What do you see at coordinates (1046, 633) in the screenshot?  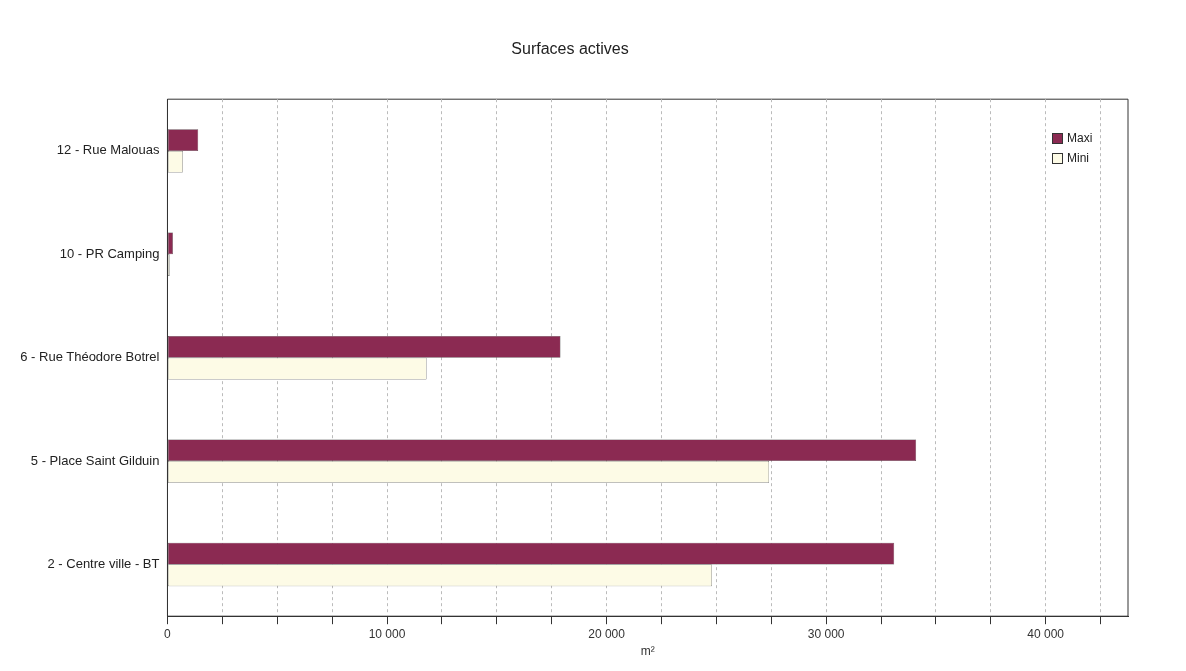 I see `x-tick-label: 40 000` at bounding box center [1046, 633].